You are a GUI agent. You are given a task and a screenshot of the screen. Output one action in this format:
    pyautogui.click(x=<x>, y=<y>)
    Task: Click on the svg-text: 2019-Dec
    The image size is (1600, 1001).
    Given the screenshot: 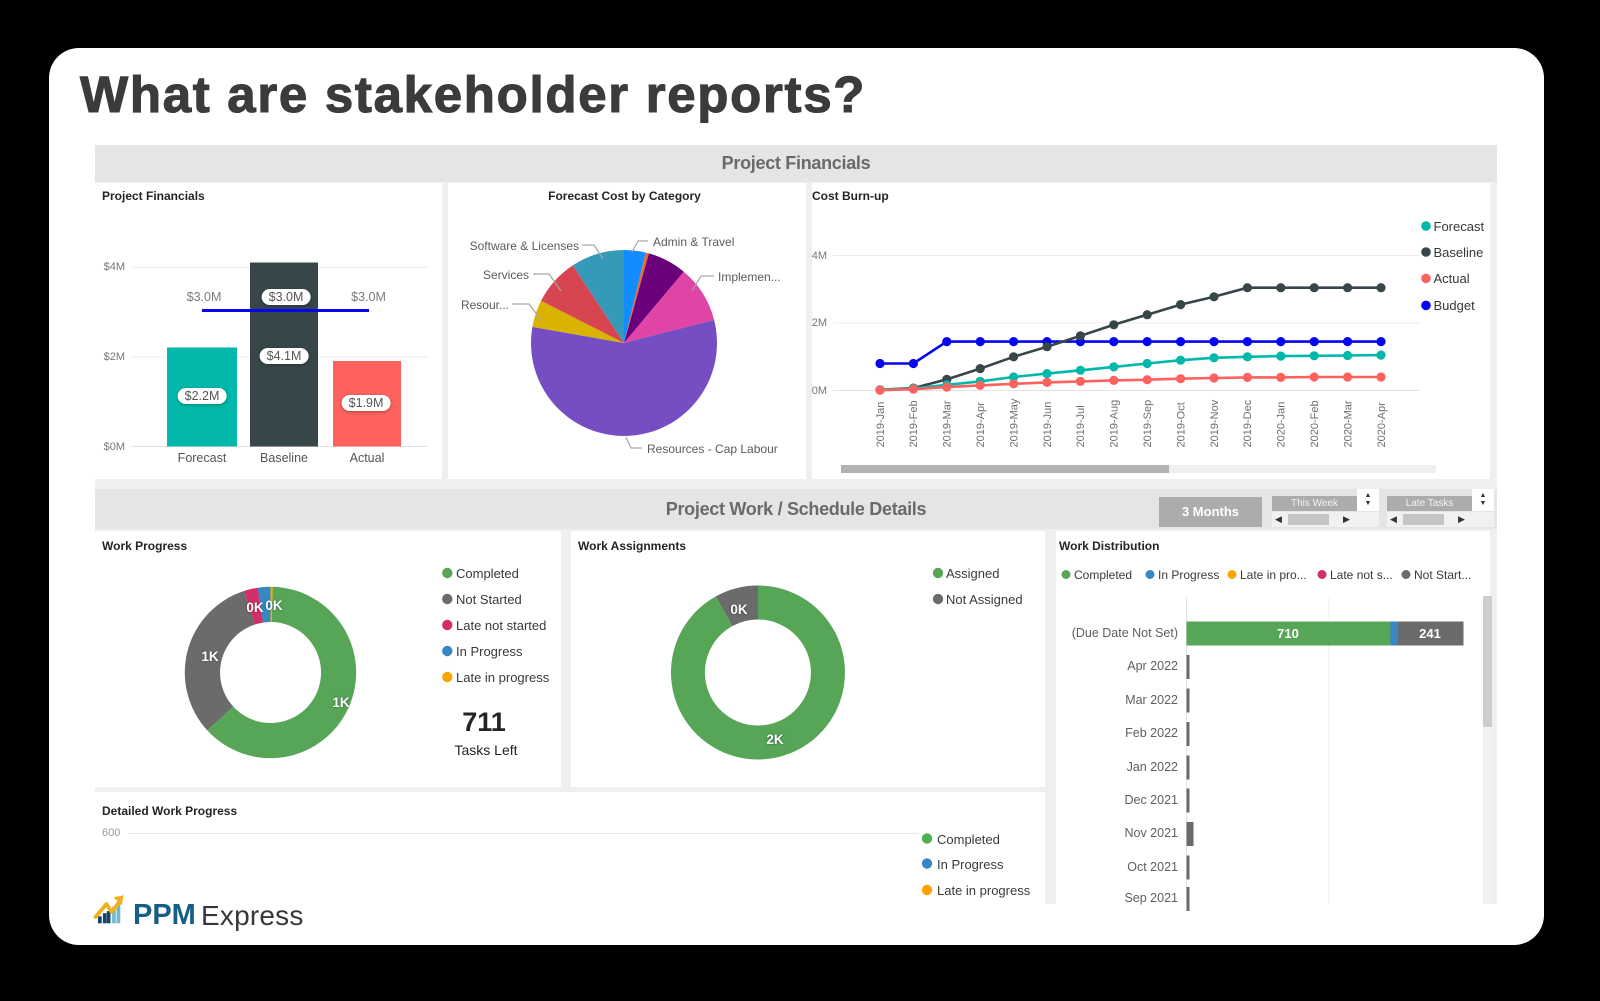 What is the action you would take?
    pyautogui.click(x=1248, y=423)
    